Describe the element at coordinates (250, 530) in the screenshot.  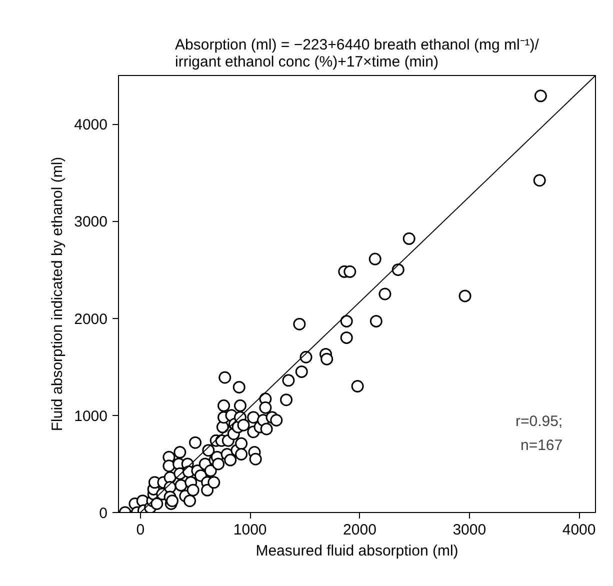
I see `x-tick-label: 1000` at that location.